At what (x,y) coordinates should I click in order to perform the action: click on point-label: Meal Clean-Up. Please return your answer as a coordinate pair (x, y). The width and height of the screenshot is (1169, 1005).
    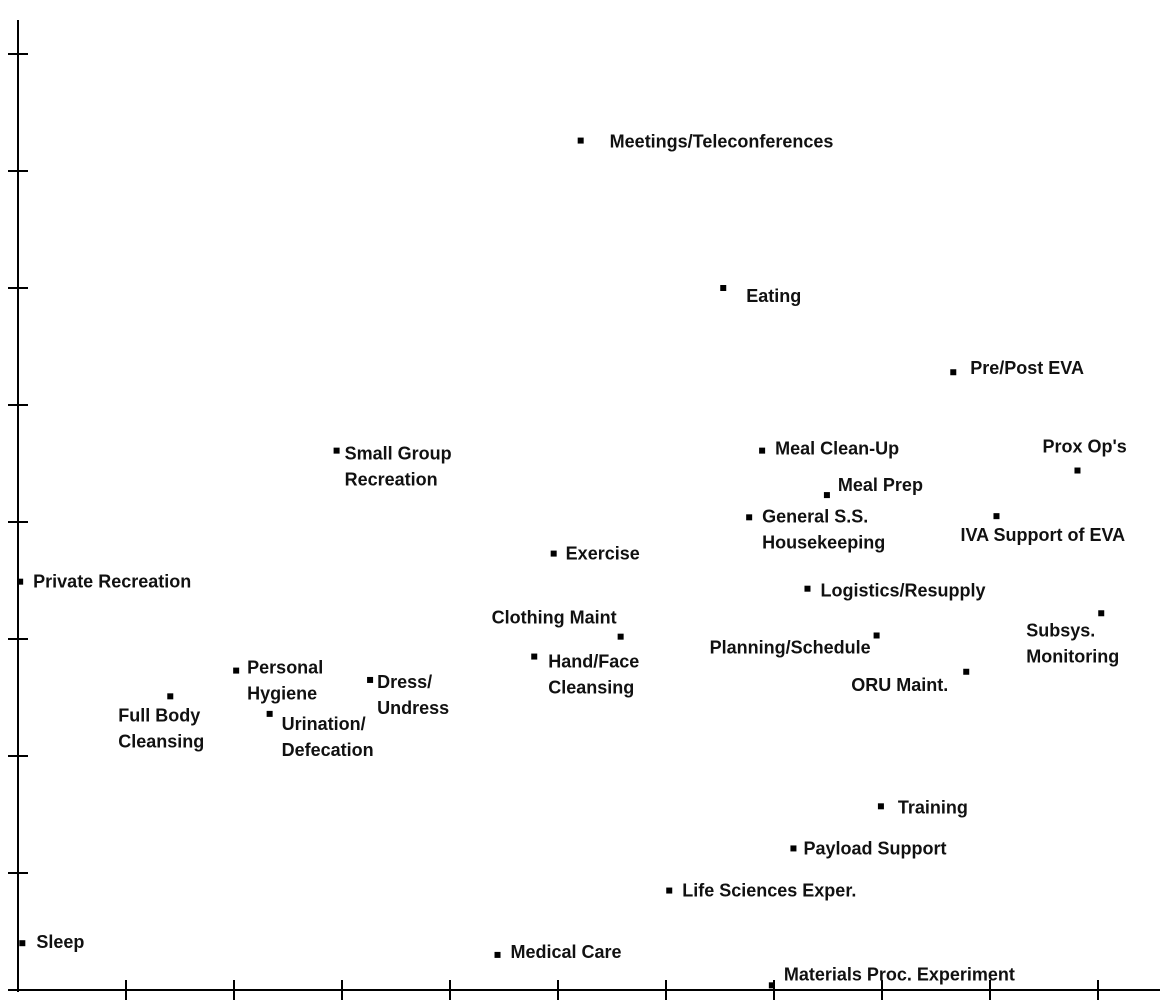
    Looking at the image, I should click on (837, 449).